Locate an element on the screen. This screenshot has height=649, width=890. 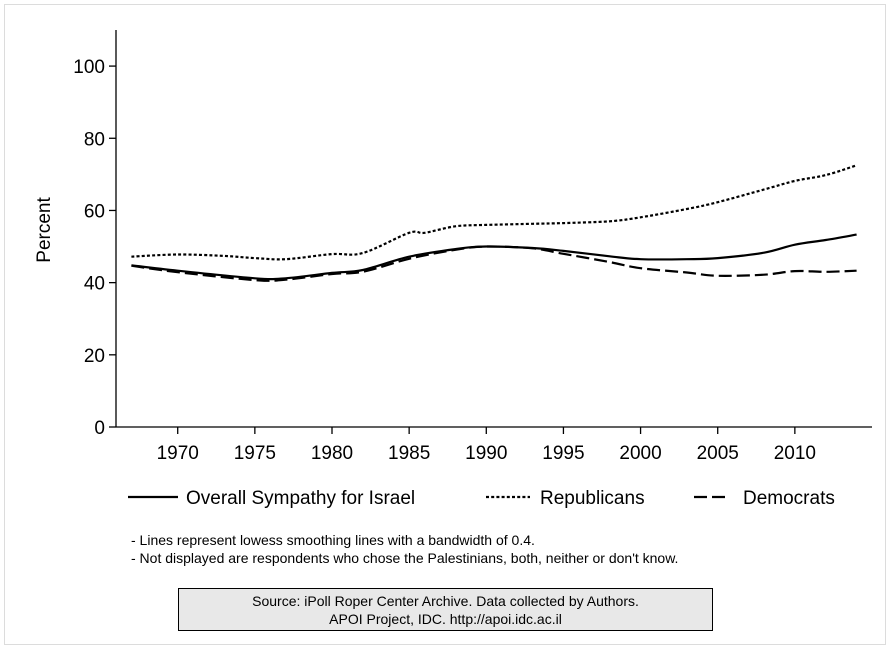
x-tick-label: 1995 is located at coordinates (563, 453).